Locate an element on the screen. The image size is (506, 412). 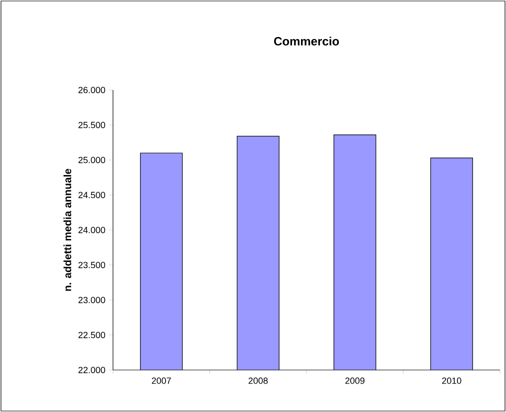
x-tick-label: 2010 is located at coordinates (452, 381).